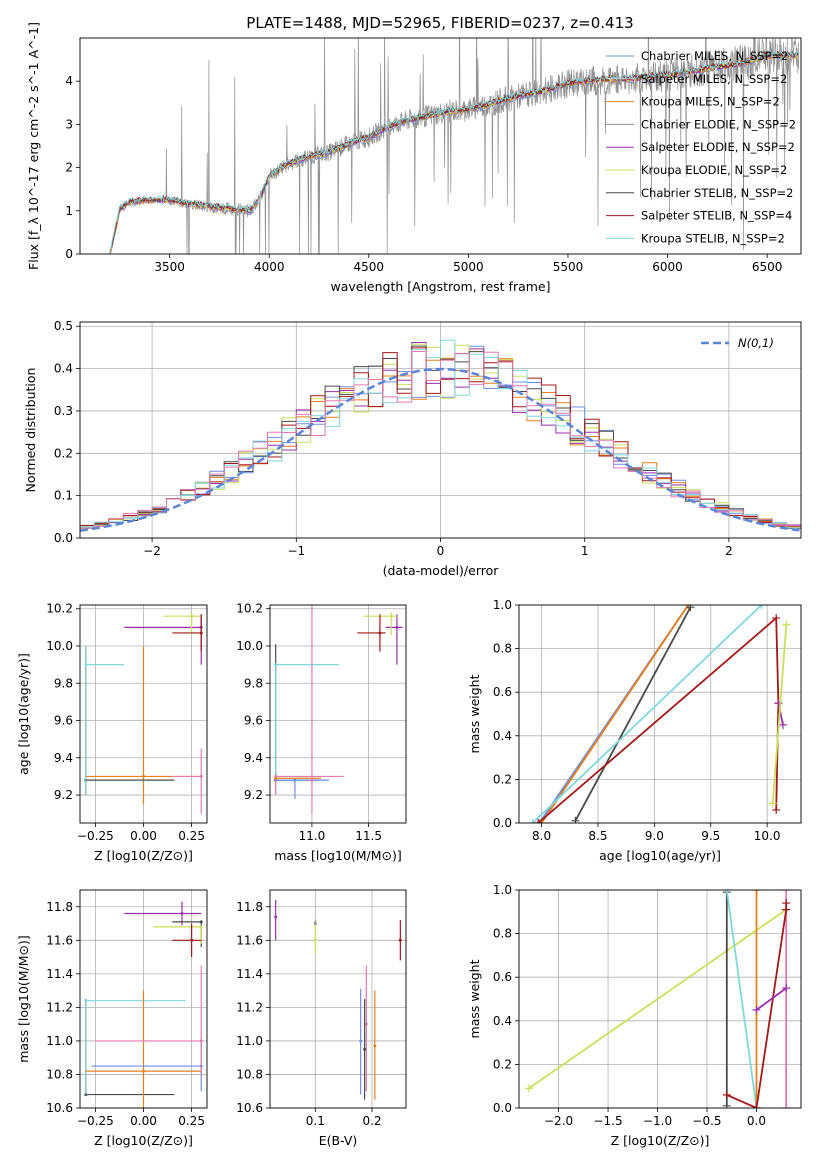 The image size is (819, 1174). Describe the element at coordinates (718, 124) in the screenshot. I see `legend-entry: Chabrier ELODIE, N_SSP=2` at that location.